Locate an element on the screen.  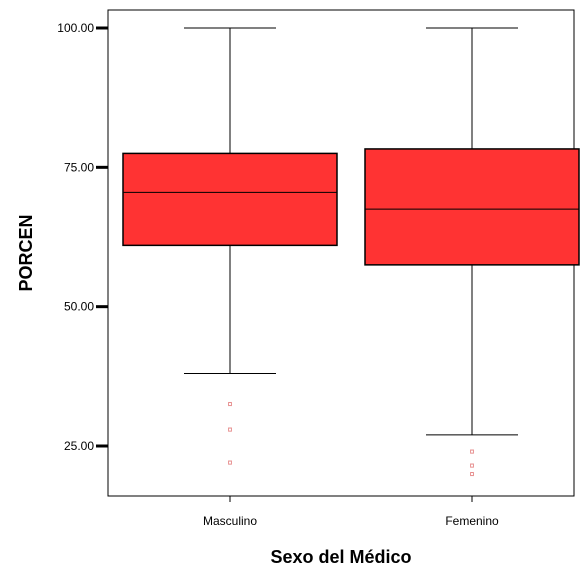
x-tick-label: Masculino is located at coordinates (230, 521).